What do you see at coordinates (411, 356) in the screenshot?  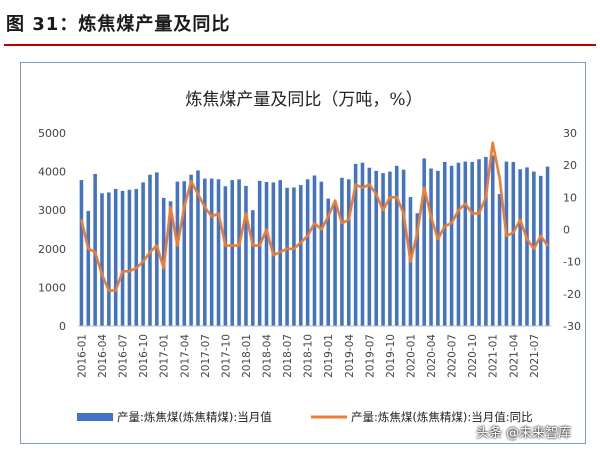 I see `x-tick-label: 2020-01` at bounding box center [411, 356].